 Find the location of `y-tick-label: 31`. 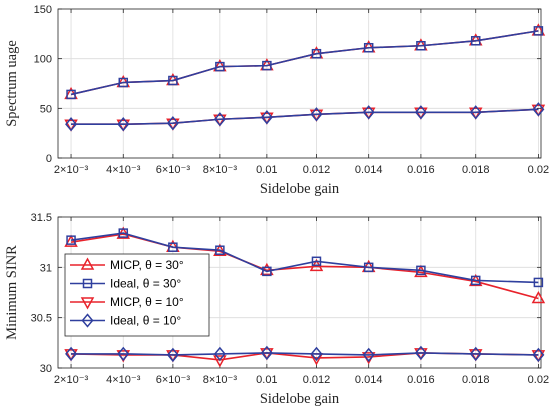

y-tick-label: 31 is located at coordinates (46, 268).